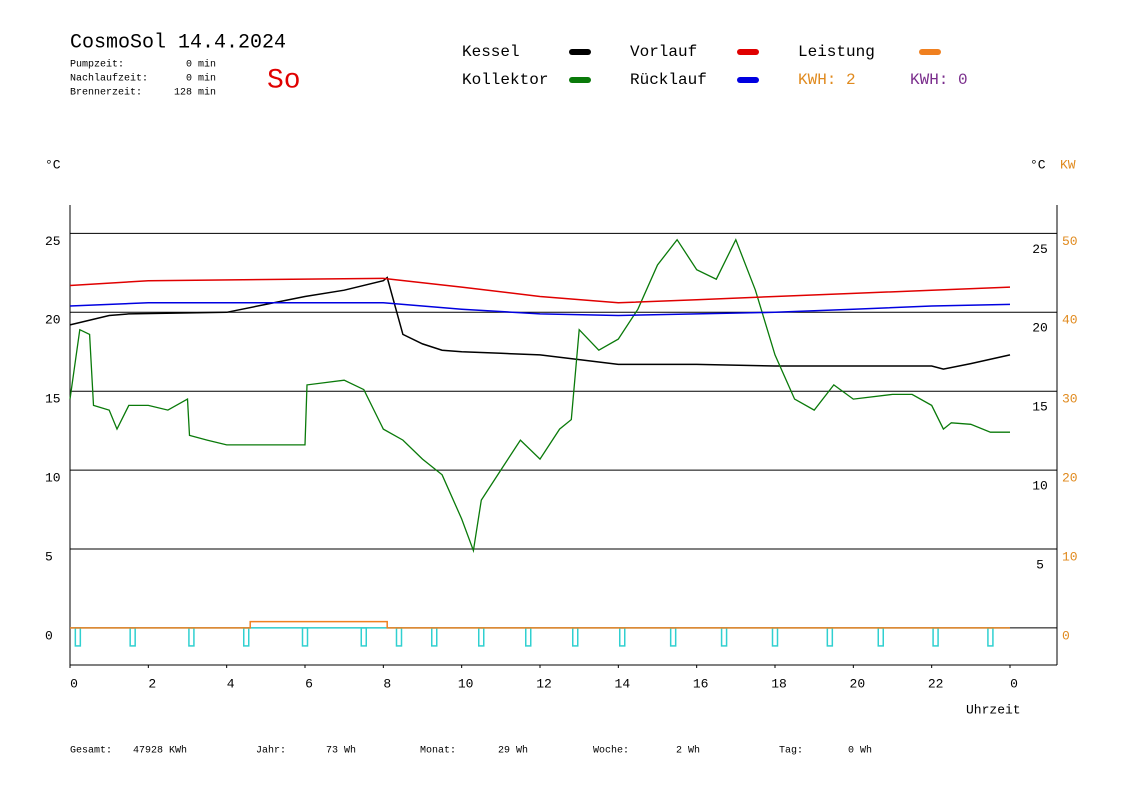 This screenshot has height=812, width=1148. I want to click on x-tick-label: 14, so click(623, 683).